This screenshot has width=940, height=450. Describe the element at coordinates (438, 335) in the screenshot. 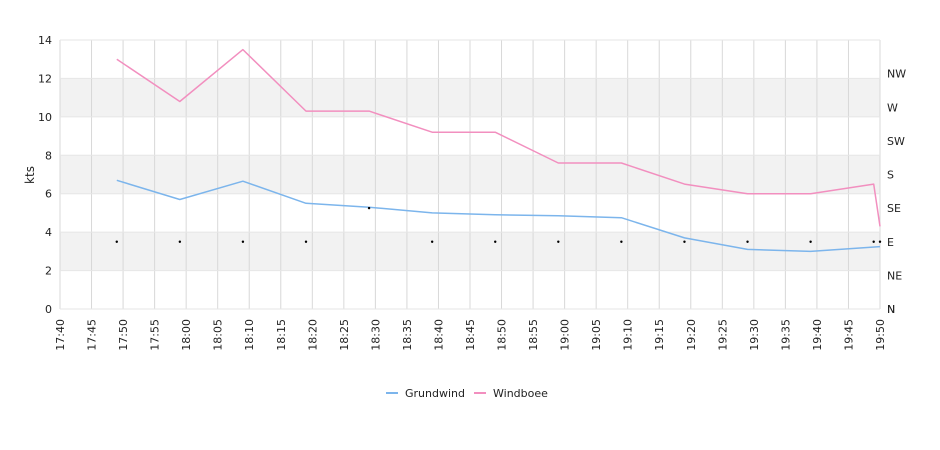

I see `x-tick-label: 18:40` at that location.